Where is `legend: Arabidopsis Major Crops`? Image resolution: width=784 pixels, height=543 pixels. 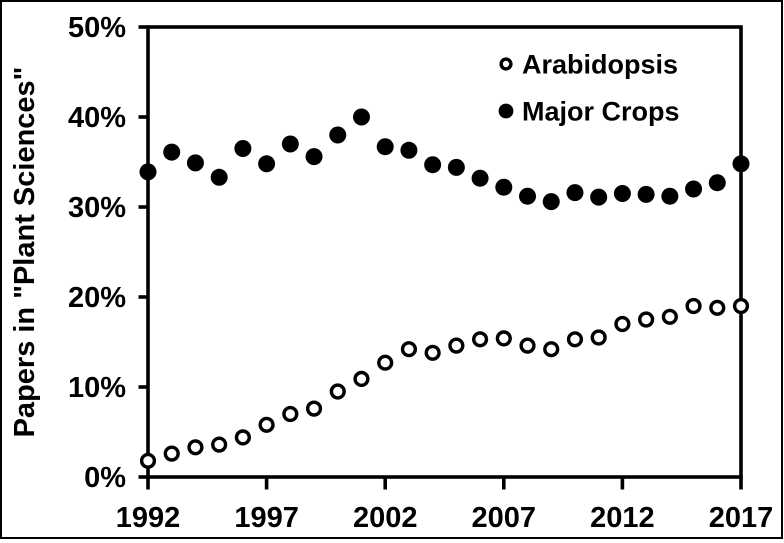
legend: Arabidopsis Major Crops is located at coordinates (589, 87).